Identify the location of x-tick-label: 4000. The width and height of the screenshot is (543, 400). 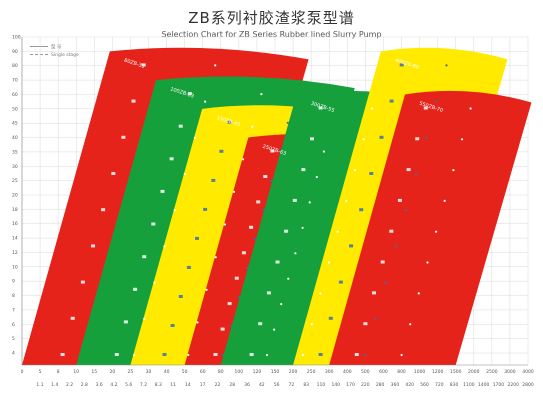
(528, 372).